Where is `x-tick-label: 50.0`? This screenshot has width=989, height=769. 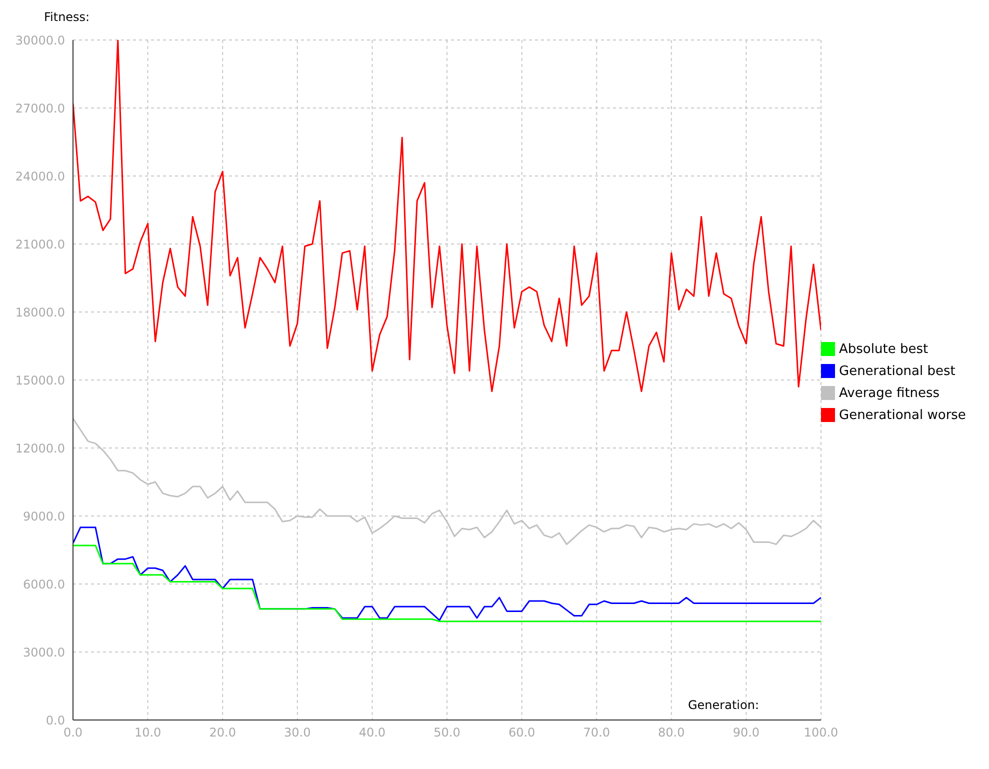 x-tick-label: 50.0 is located at coordinates (447, 733).